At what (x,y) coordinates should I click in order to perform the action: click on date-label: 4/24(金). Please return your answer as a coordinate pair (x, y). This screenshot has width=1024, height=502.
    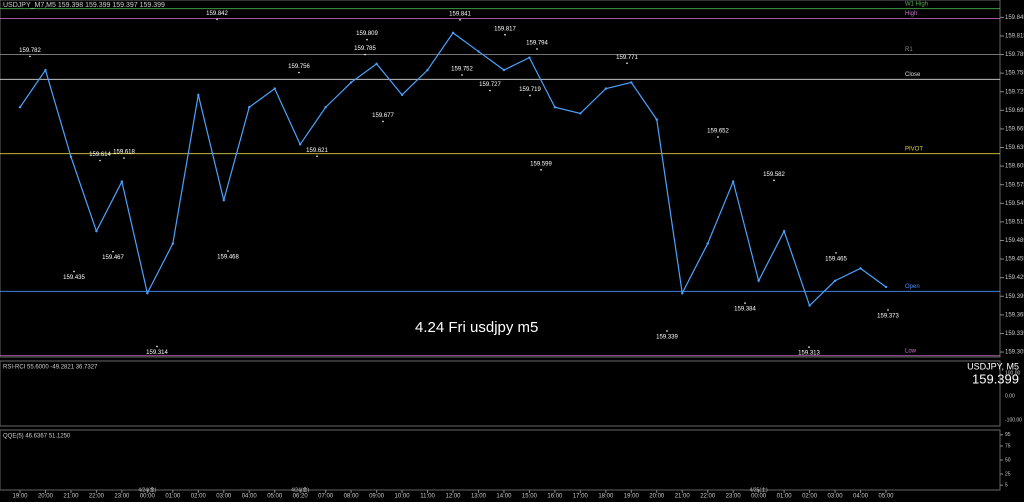
    Looking at the image, I should click on (300, 489).